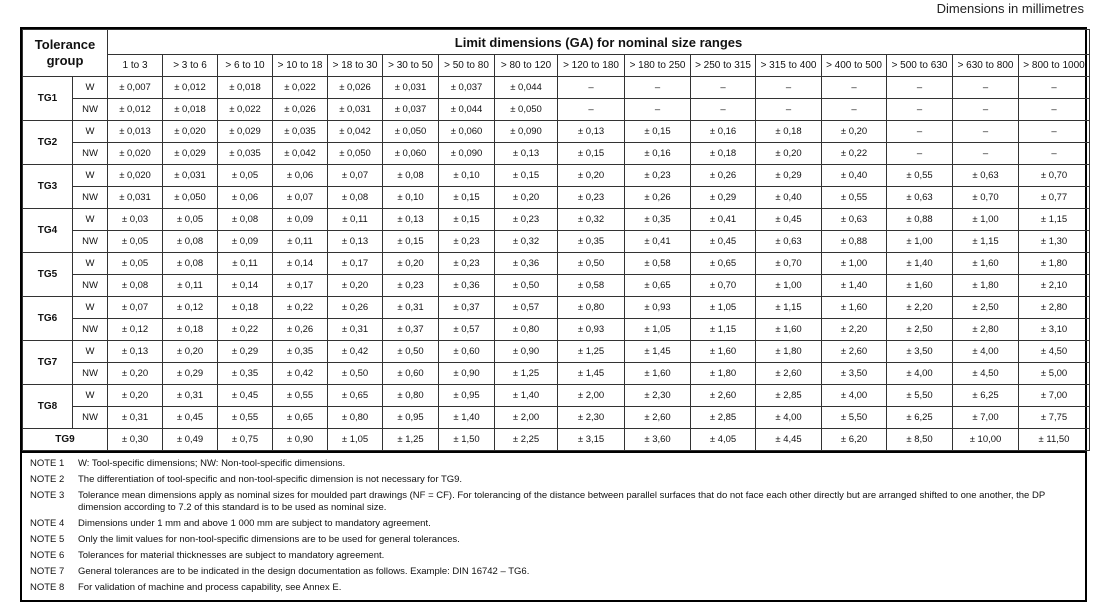 Image resolution: width=1110 pixels, height=614 pixels. Describe the element at coordinates (245, 87) in the screenshot. I see `cell-value: ± 0,018` at that location.